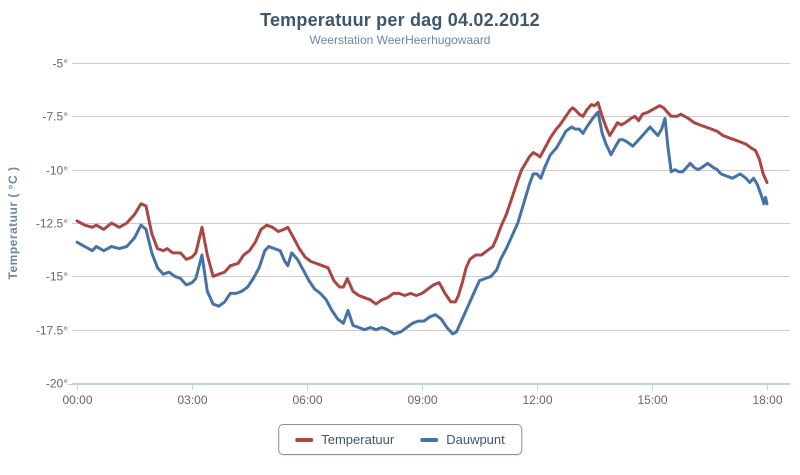 Image resolution: width=800 pixels, height=475 pixels. Describe the element at coordinates (429, 439) in the screenshot. I see `dauwpunt-line-swatch` at that location.